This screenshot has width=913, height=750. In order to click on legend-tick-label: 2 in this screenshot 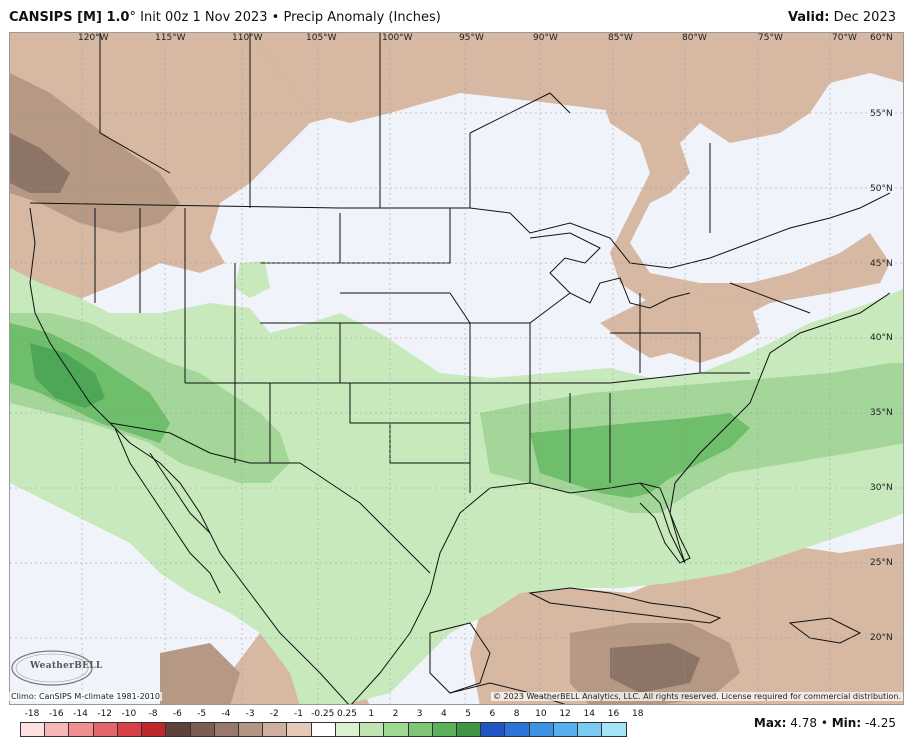, I will do `click(395, 714)`.